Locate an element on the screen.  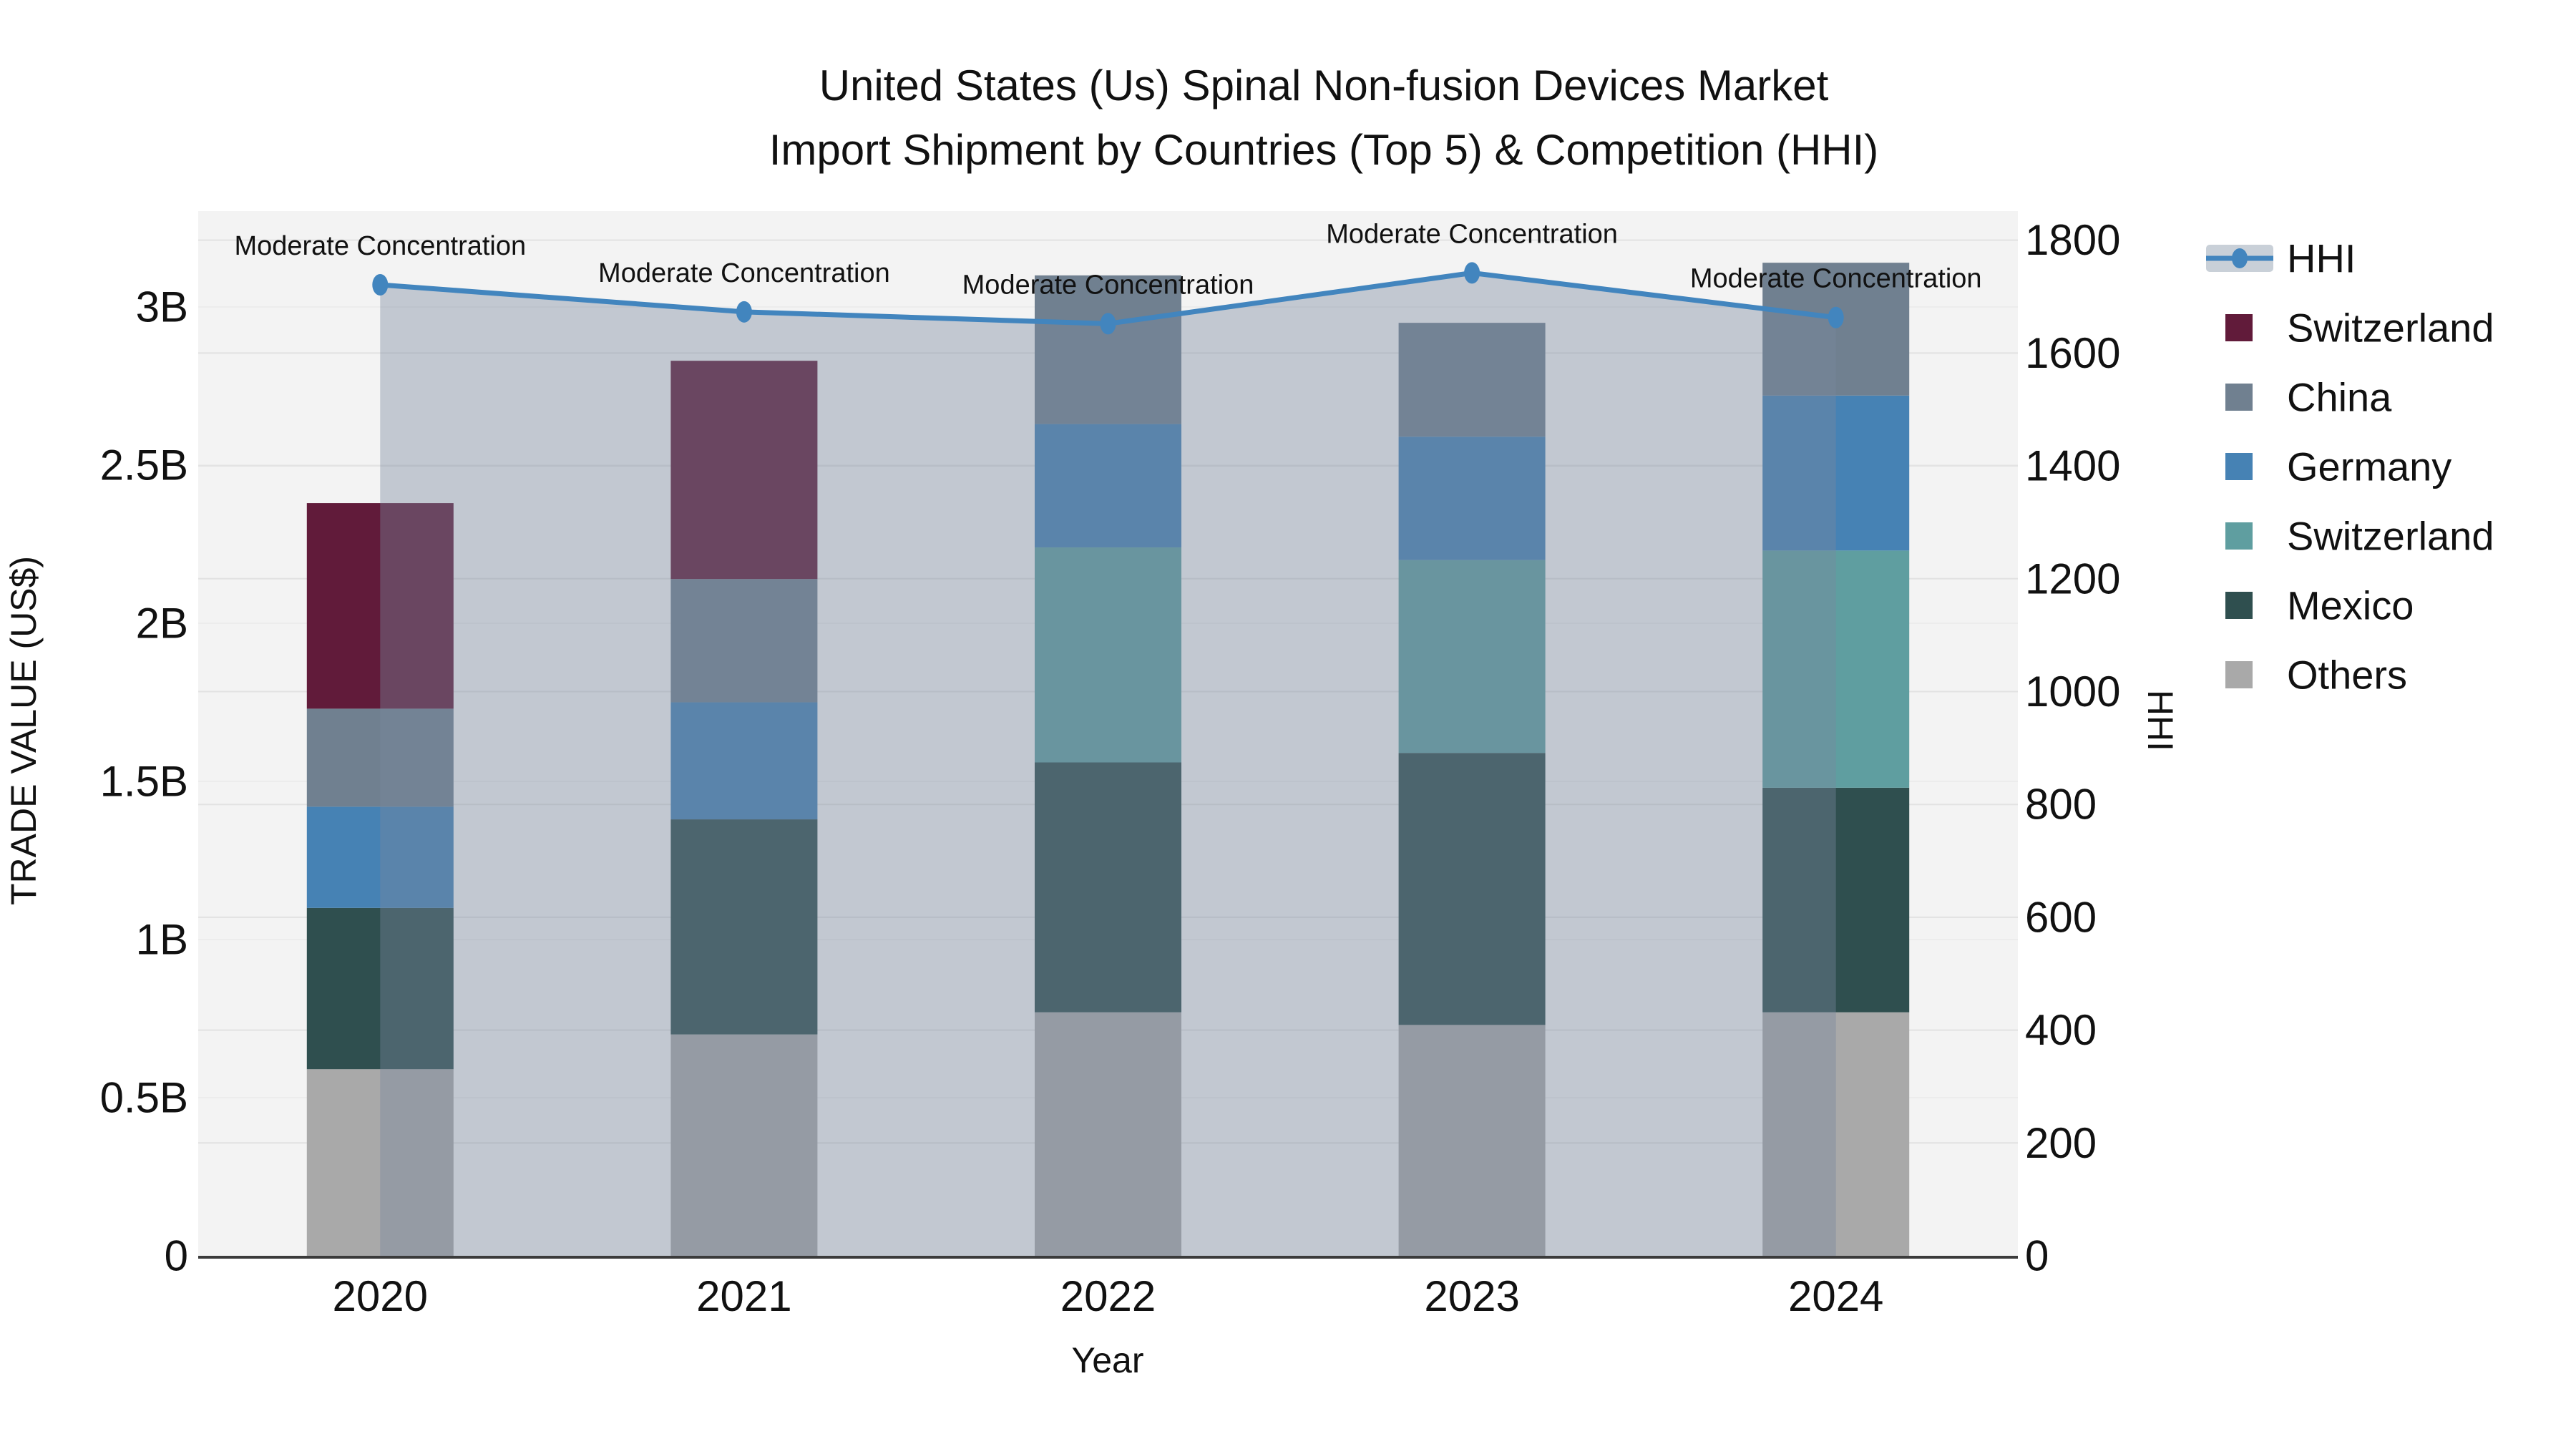
y-axis-right-ticks: 0 200 400 600 800 1000 1200 1400 1600 1800 is located at coordinates (2072, 747).